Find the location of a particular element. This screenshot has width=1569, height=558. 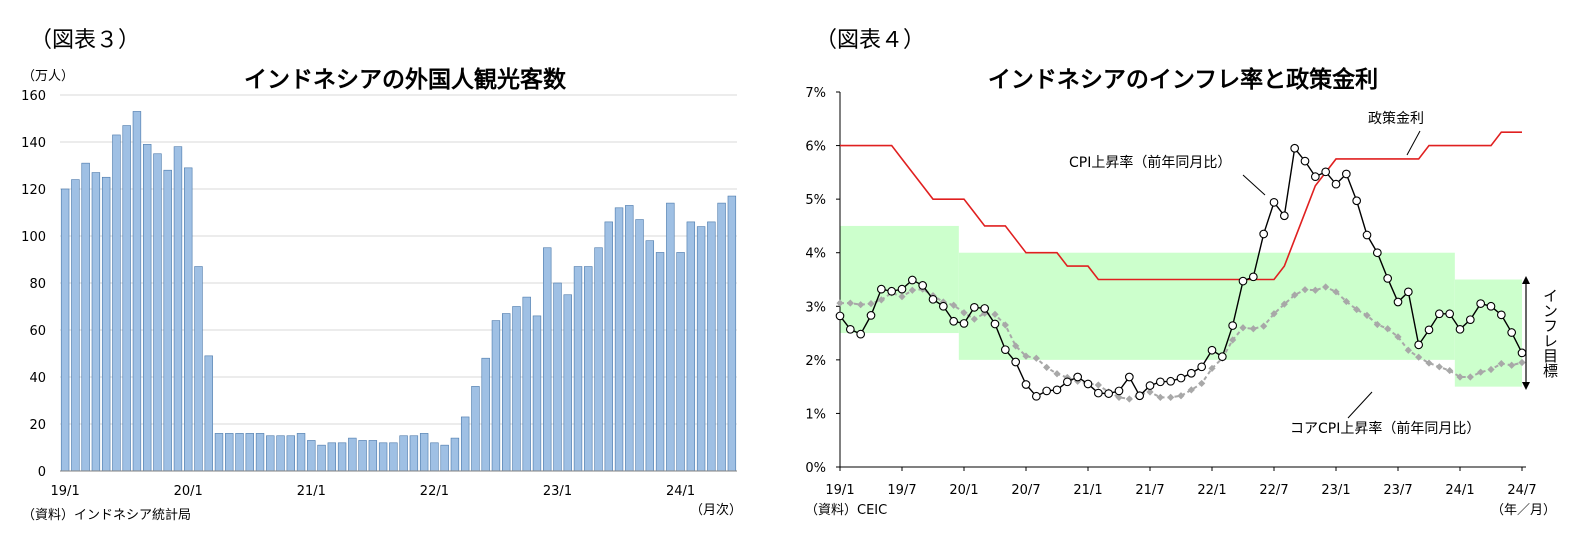

chart2-y-tick-label: 3% is located at coordinates (815, 307).